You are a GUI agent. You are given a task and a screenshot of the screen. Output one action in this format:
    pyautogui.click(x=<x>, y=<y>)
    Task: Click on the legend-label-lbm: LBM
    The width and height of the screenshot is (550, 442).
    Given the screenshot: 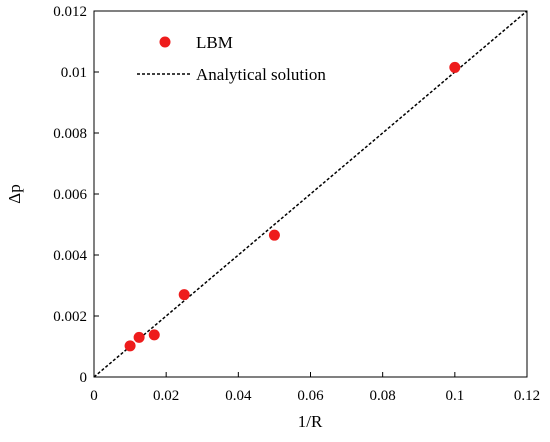 What is the action you would take?
    pyautogui.click(x=214, y=42)
    